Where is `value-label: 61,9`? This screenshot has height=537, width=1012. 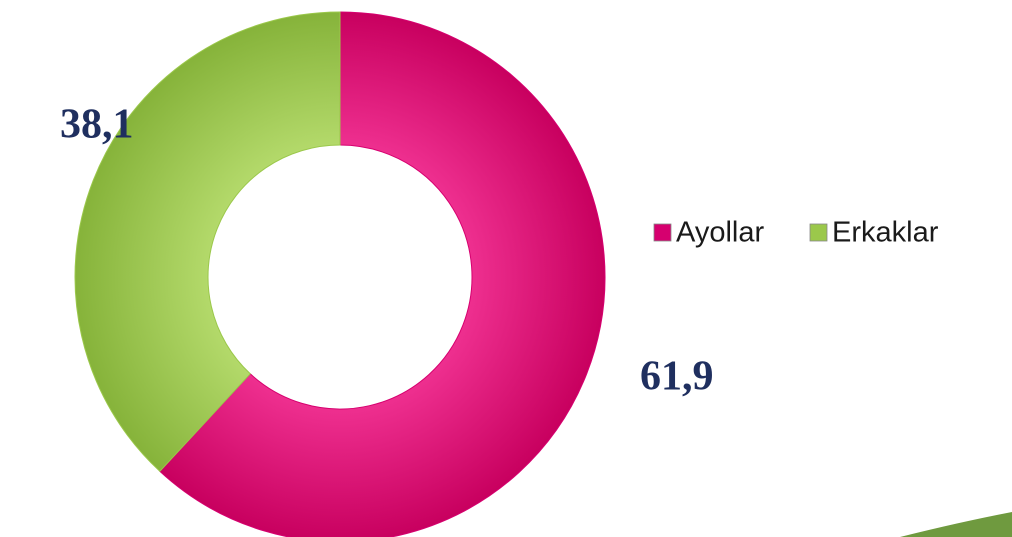 value-label: 61,9 is located at coordinates (677, 377).